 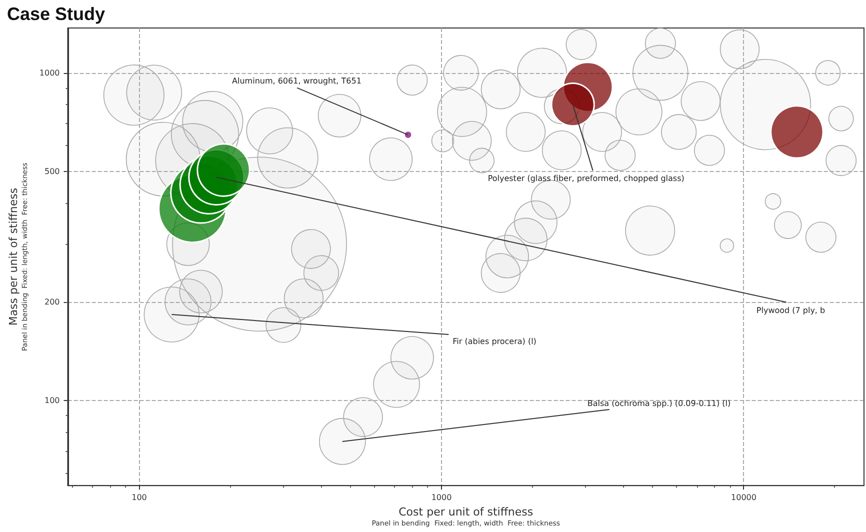 What do you see at coordinates (52, 171) in the screenshot?
I see `y-tick-label: 500` at bounding box center [52, 171].